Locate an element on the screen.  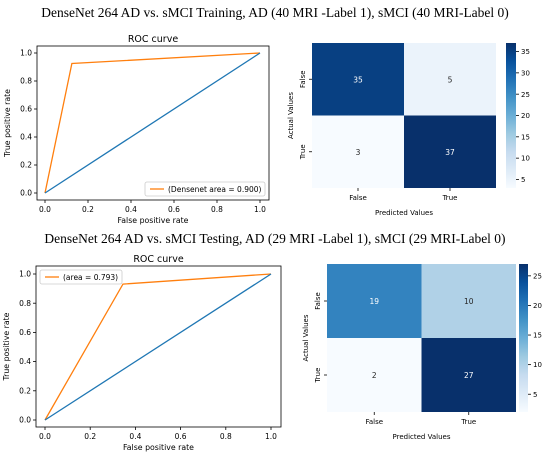
cell-value-label: 3 is located at coordinates (358, 152).